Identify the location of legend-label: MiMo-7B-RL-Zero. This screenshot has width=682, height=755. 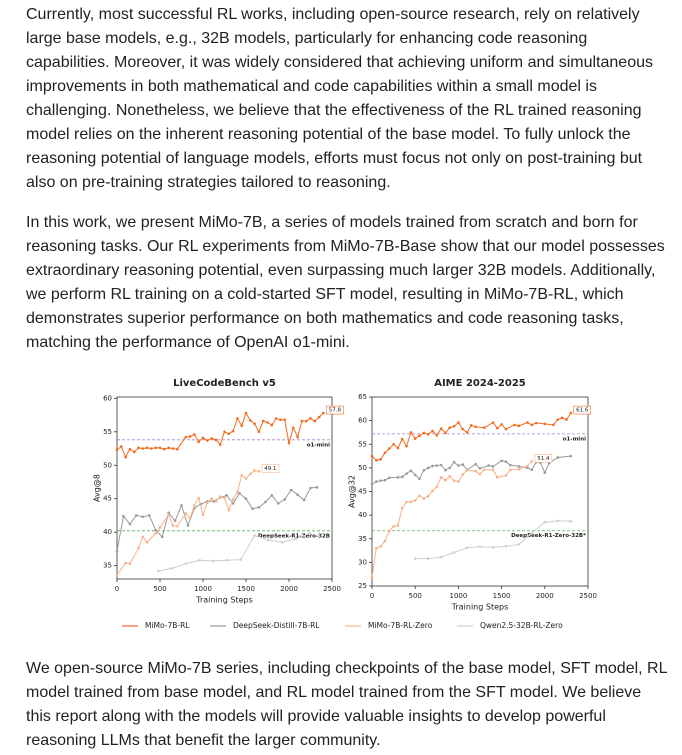
(400, 625).